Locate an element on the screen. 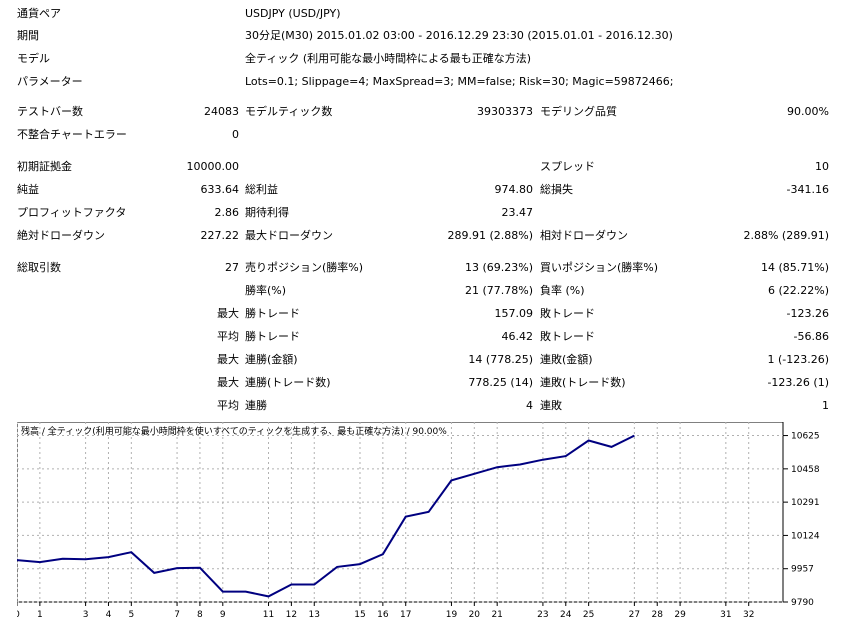 The width and height of the screenshot is (861, 624). max-word-2: 最大 is located at coordinates (228, 359).